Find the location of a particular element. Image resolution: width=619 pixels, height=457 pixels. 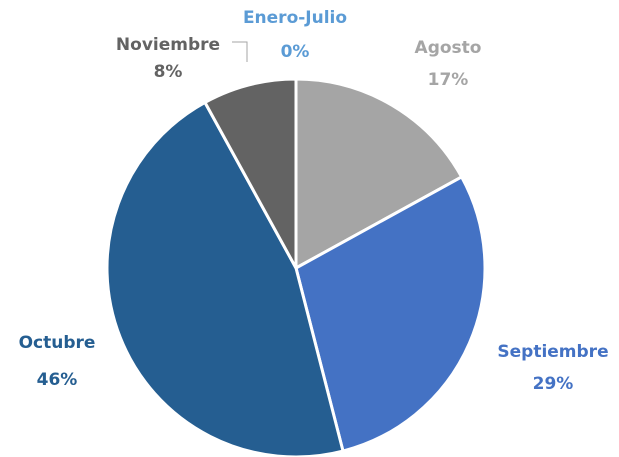

category-label: Septiembre is located at coordinates (552, 352).